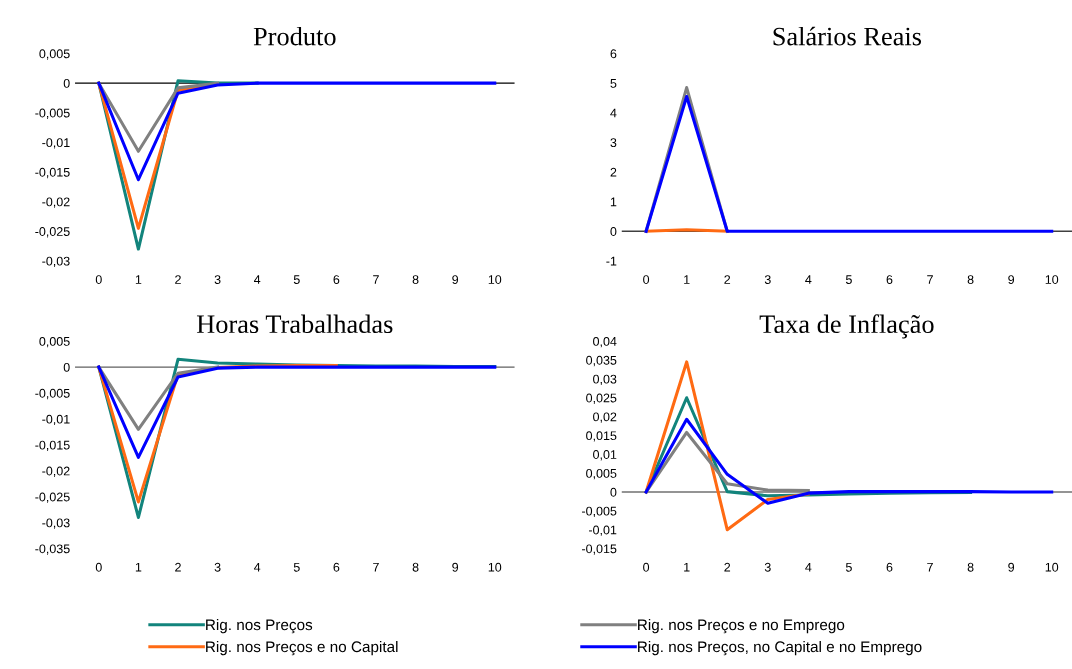 The image size is (1072, 669). What do you see at coordinates (259, 626) in the screenshot?
I see `legend-label: Rig. nos Preços` at bounding box center [259, 626].